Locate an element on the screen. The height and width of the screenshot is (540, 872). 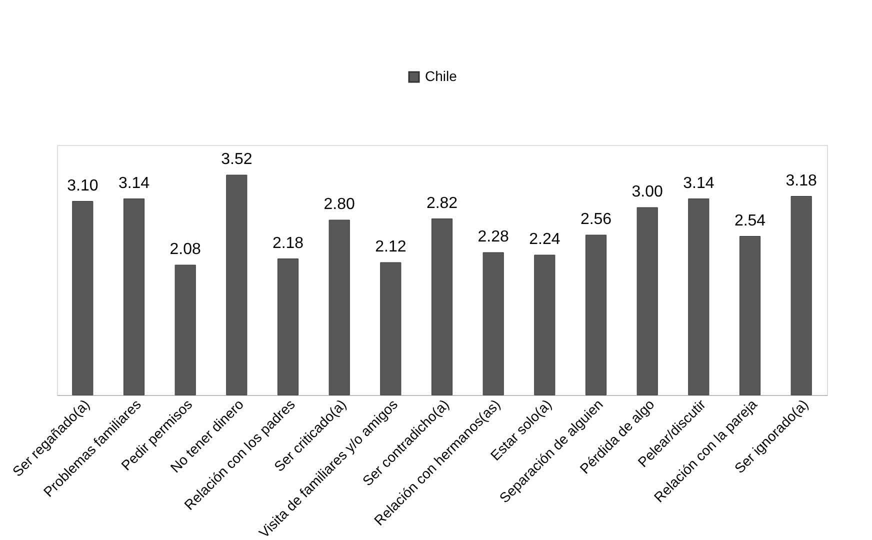
data-label: 3.18 is located at coordinates (802, 181).